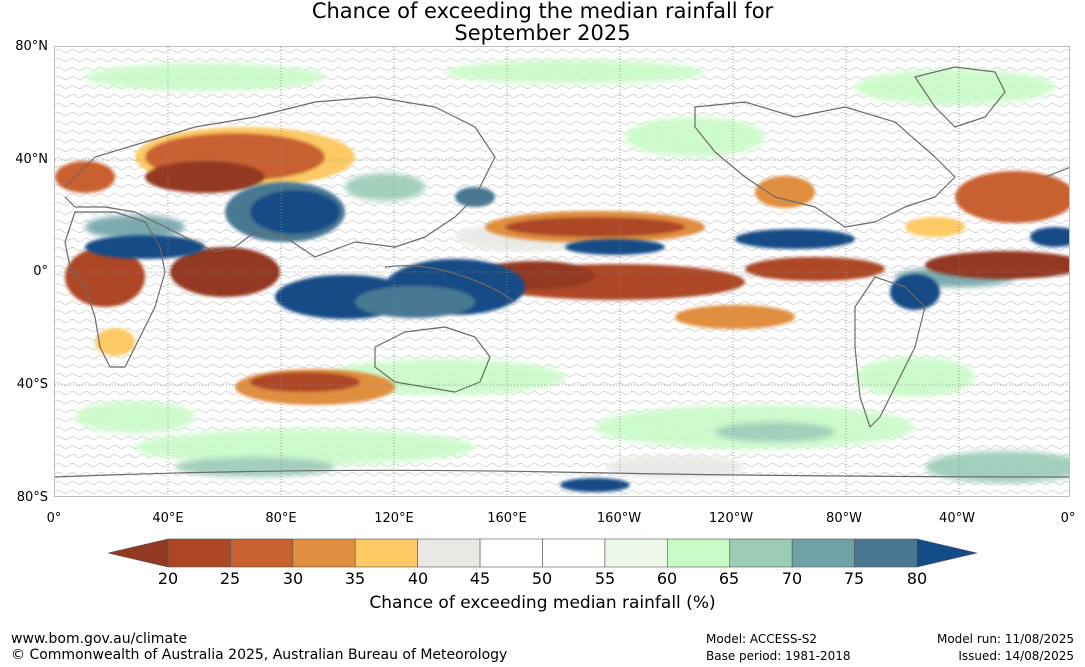 Image resolution: width=1085 pixels, height=667 pixels. What do you see at coordinates (844, 518) in the screenshot?
I see `lon-label-80w: 80°W` at bounding box center [844, 518].